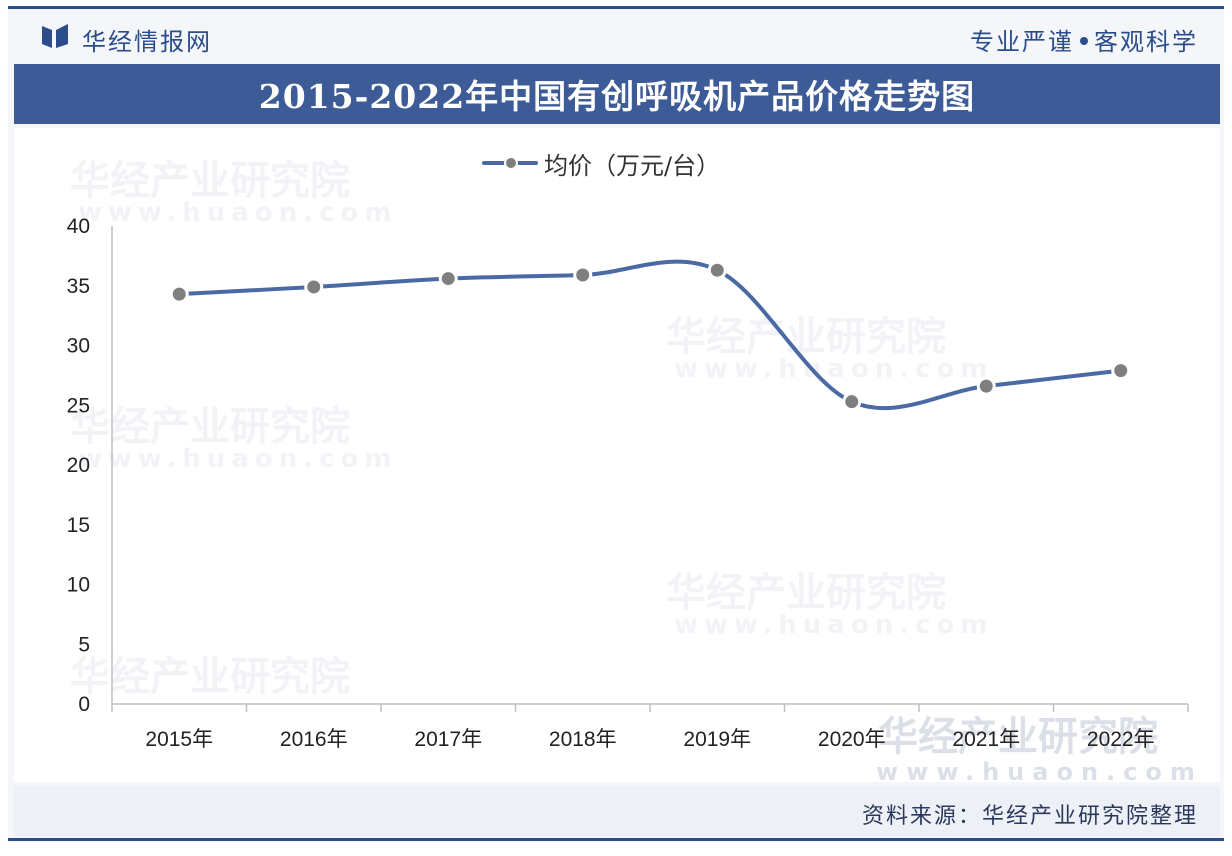 The width and height of the screenshot is (1232, 856). Describe the element at coordinates (448, 739) in the screenshot. I see `x-tick-label: 2017年` at that location.